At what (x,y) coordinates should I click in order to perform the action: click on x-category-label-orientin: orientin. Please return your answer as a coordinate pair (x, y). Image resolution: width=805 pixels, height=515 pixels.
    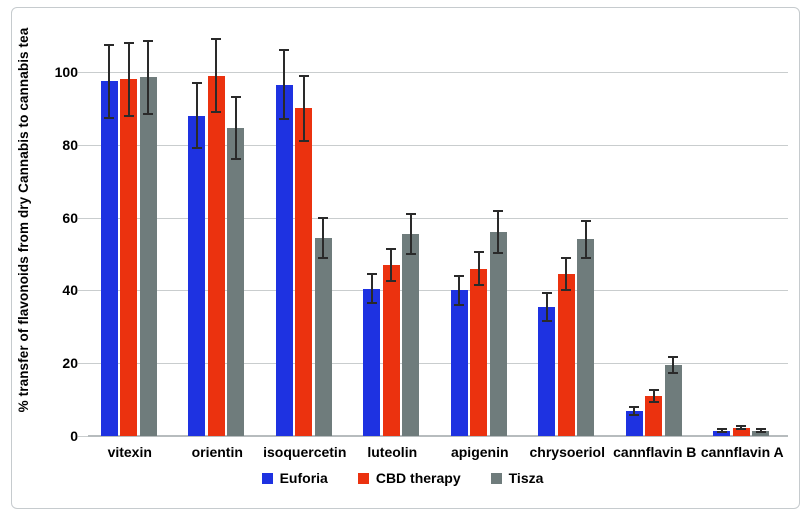
    Looking at the image, I should click on (217, 452).